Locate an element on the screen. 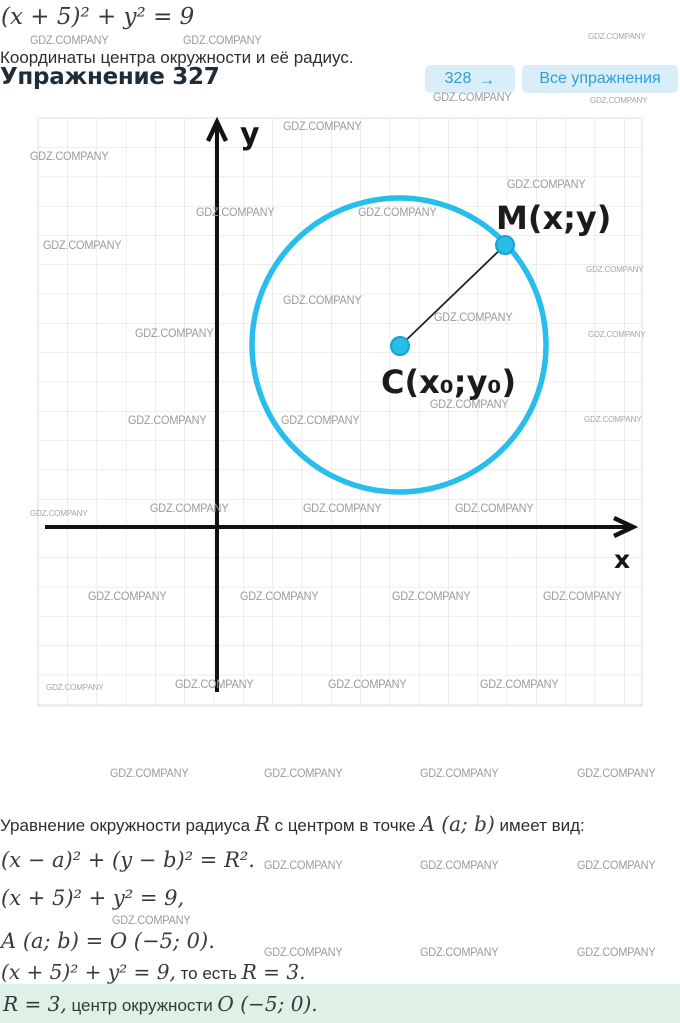 The image size is (680, 1023). math-fragment: R = 3. is located at coordinates (273, 972).